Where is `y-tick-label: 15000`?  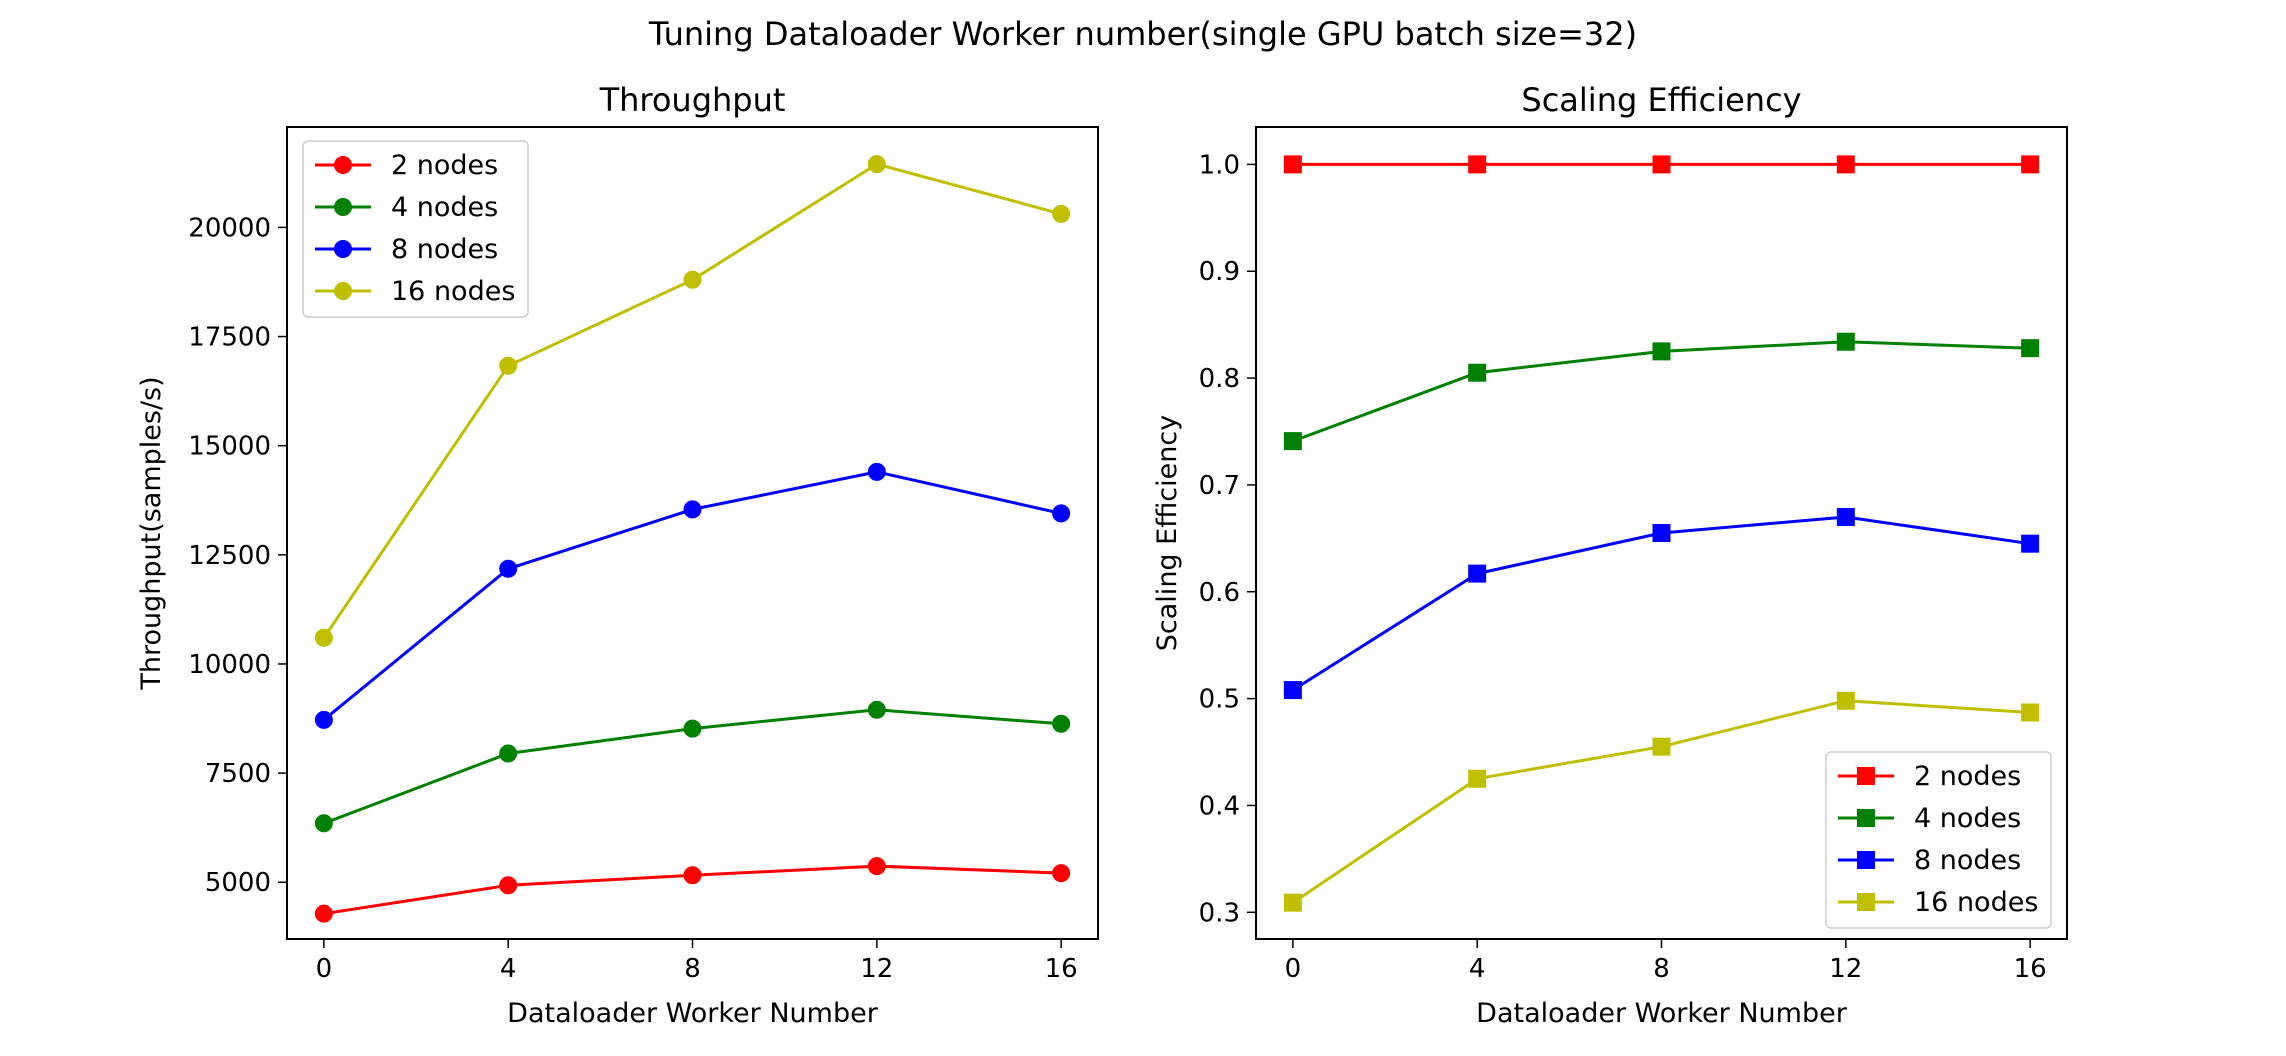
y-tick-label: 15000 is located at coordinates (229, 447).